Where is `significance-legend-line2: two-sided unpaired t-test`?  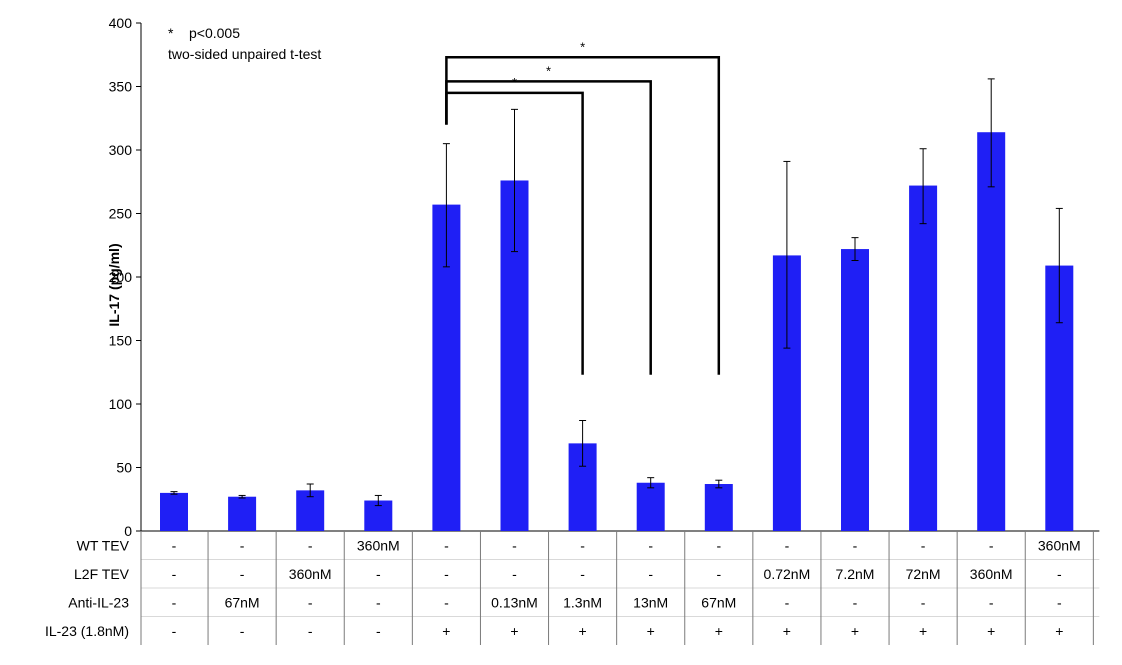
significance-legend-line2: two-sided unpaired t-test is located at coordinates (244, 54).